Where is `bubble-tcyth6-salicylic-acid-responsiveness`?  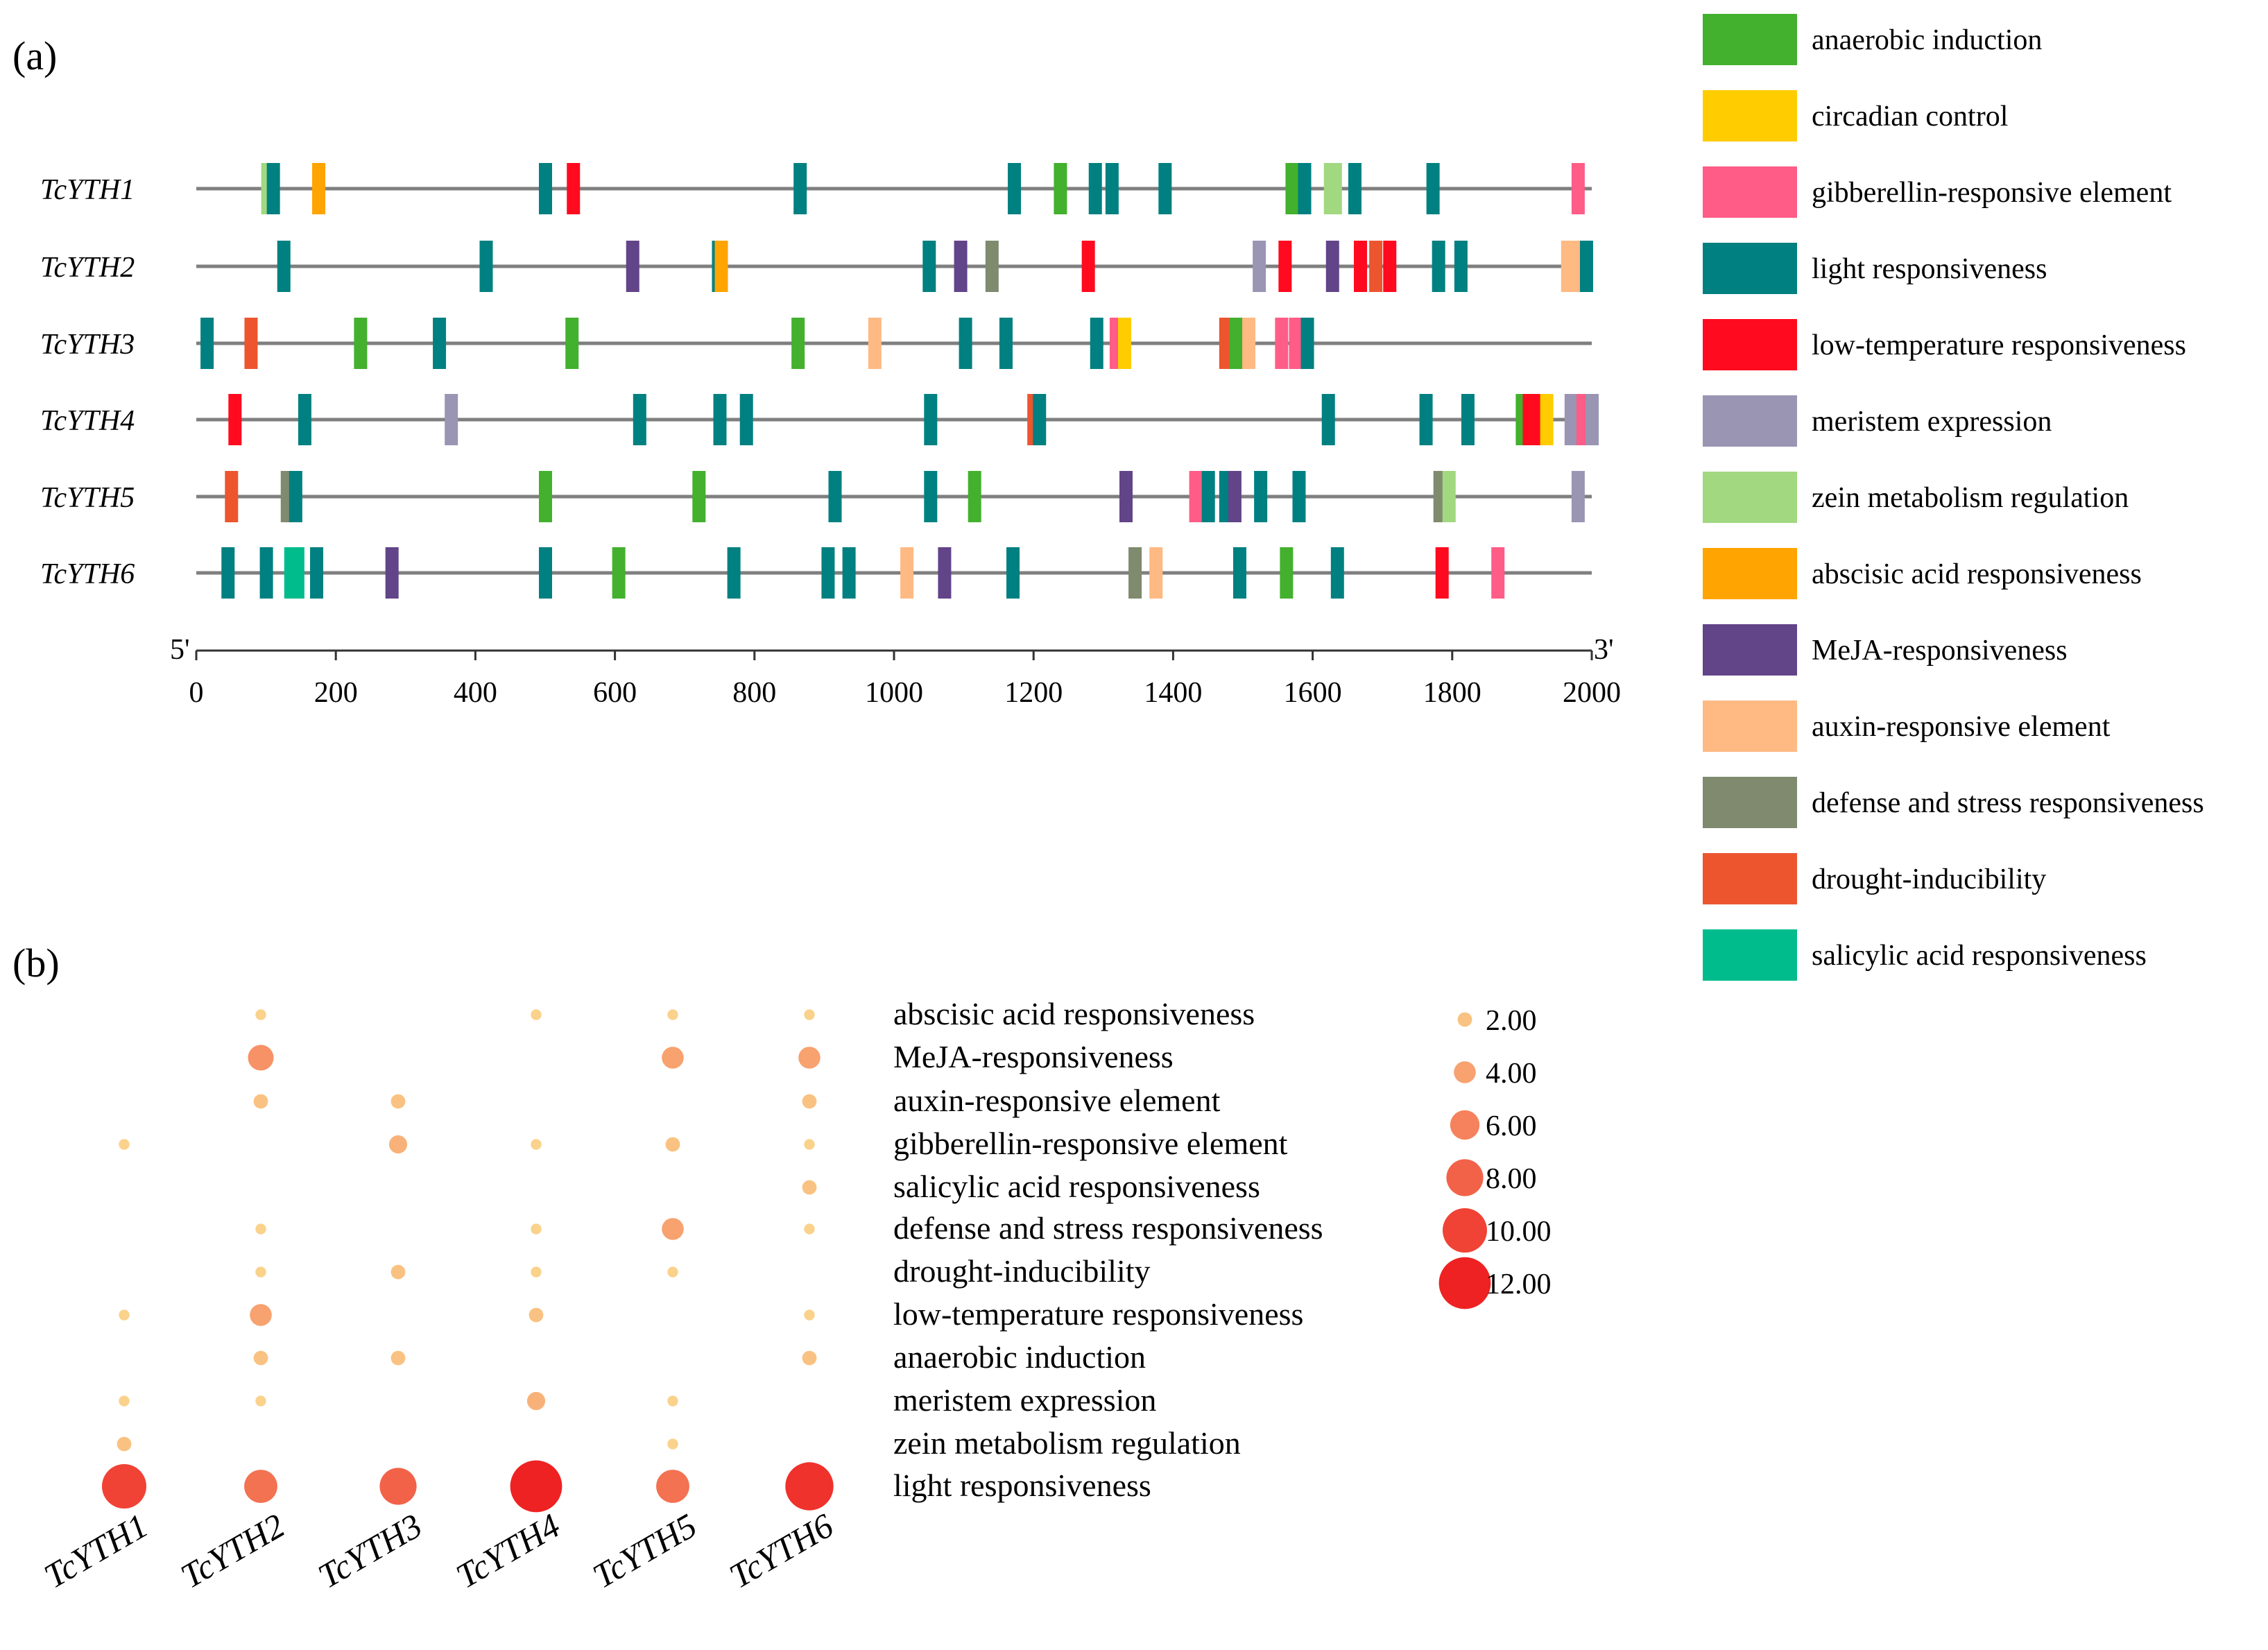 bubble-tcyth6-salicylic-acid-responsiveness is located at coordinates (810, 1187).